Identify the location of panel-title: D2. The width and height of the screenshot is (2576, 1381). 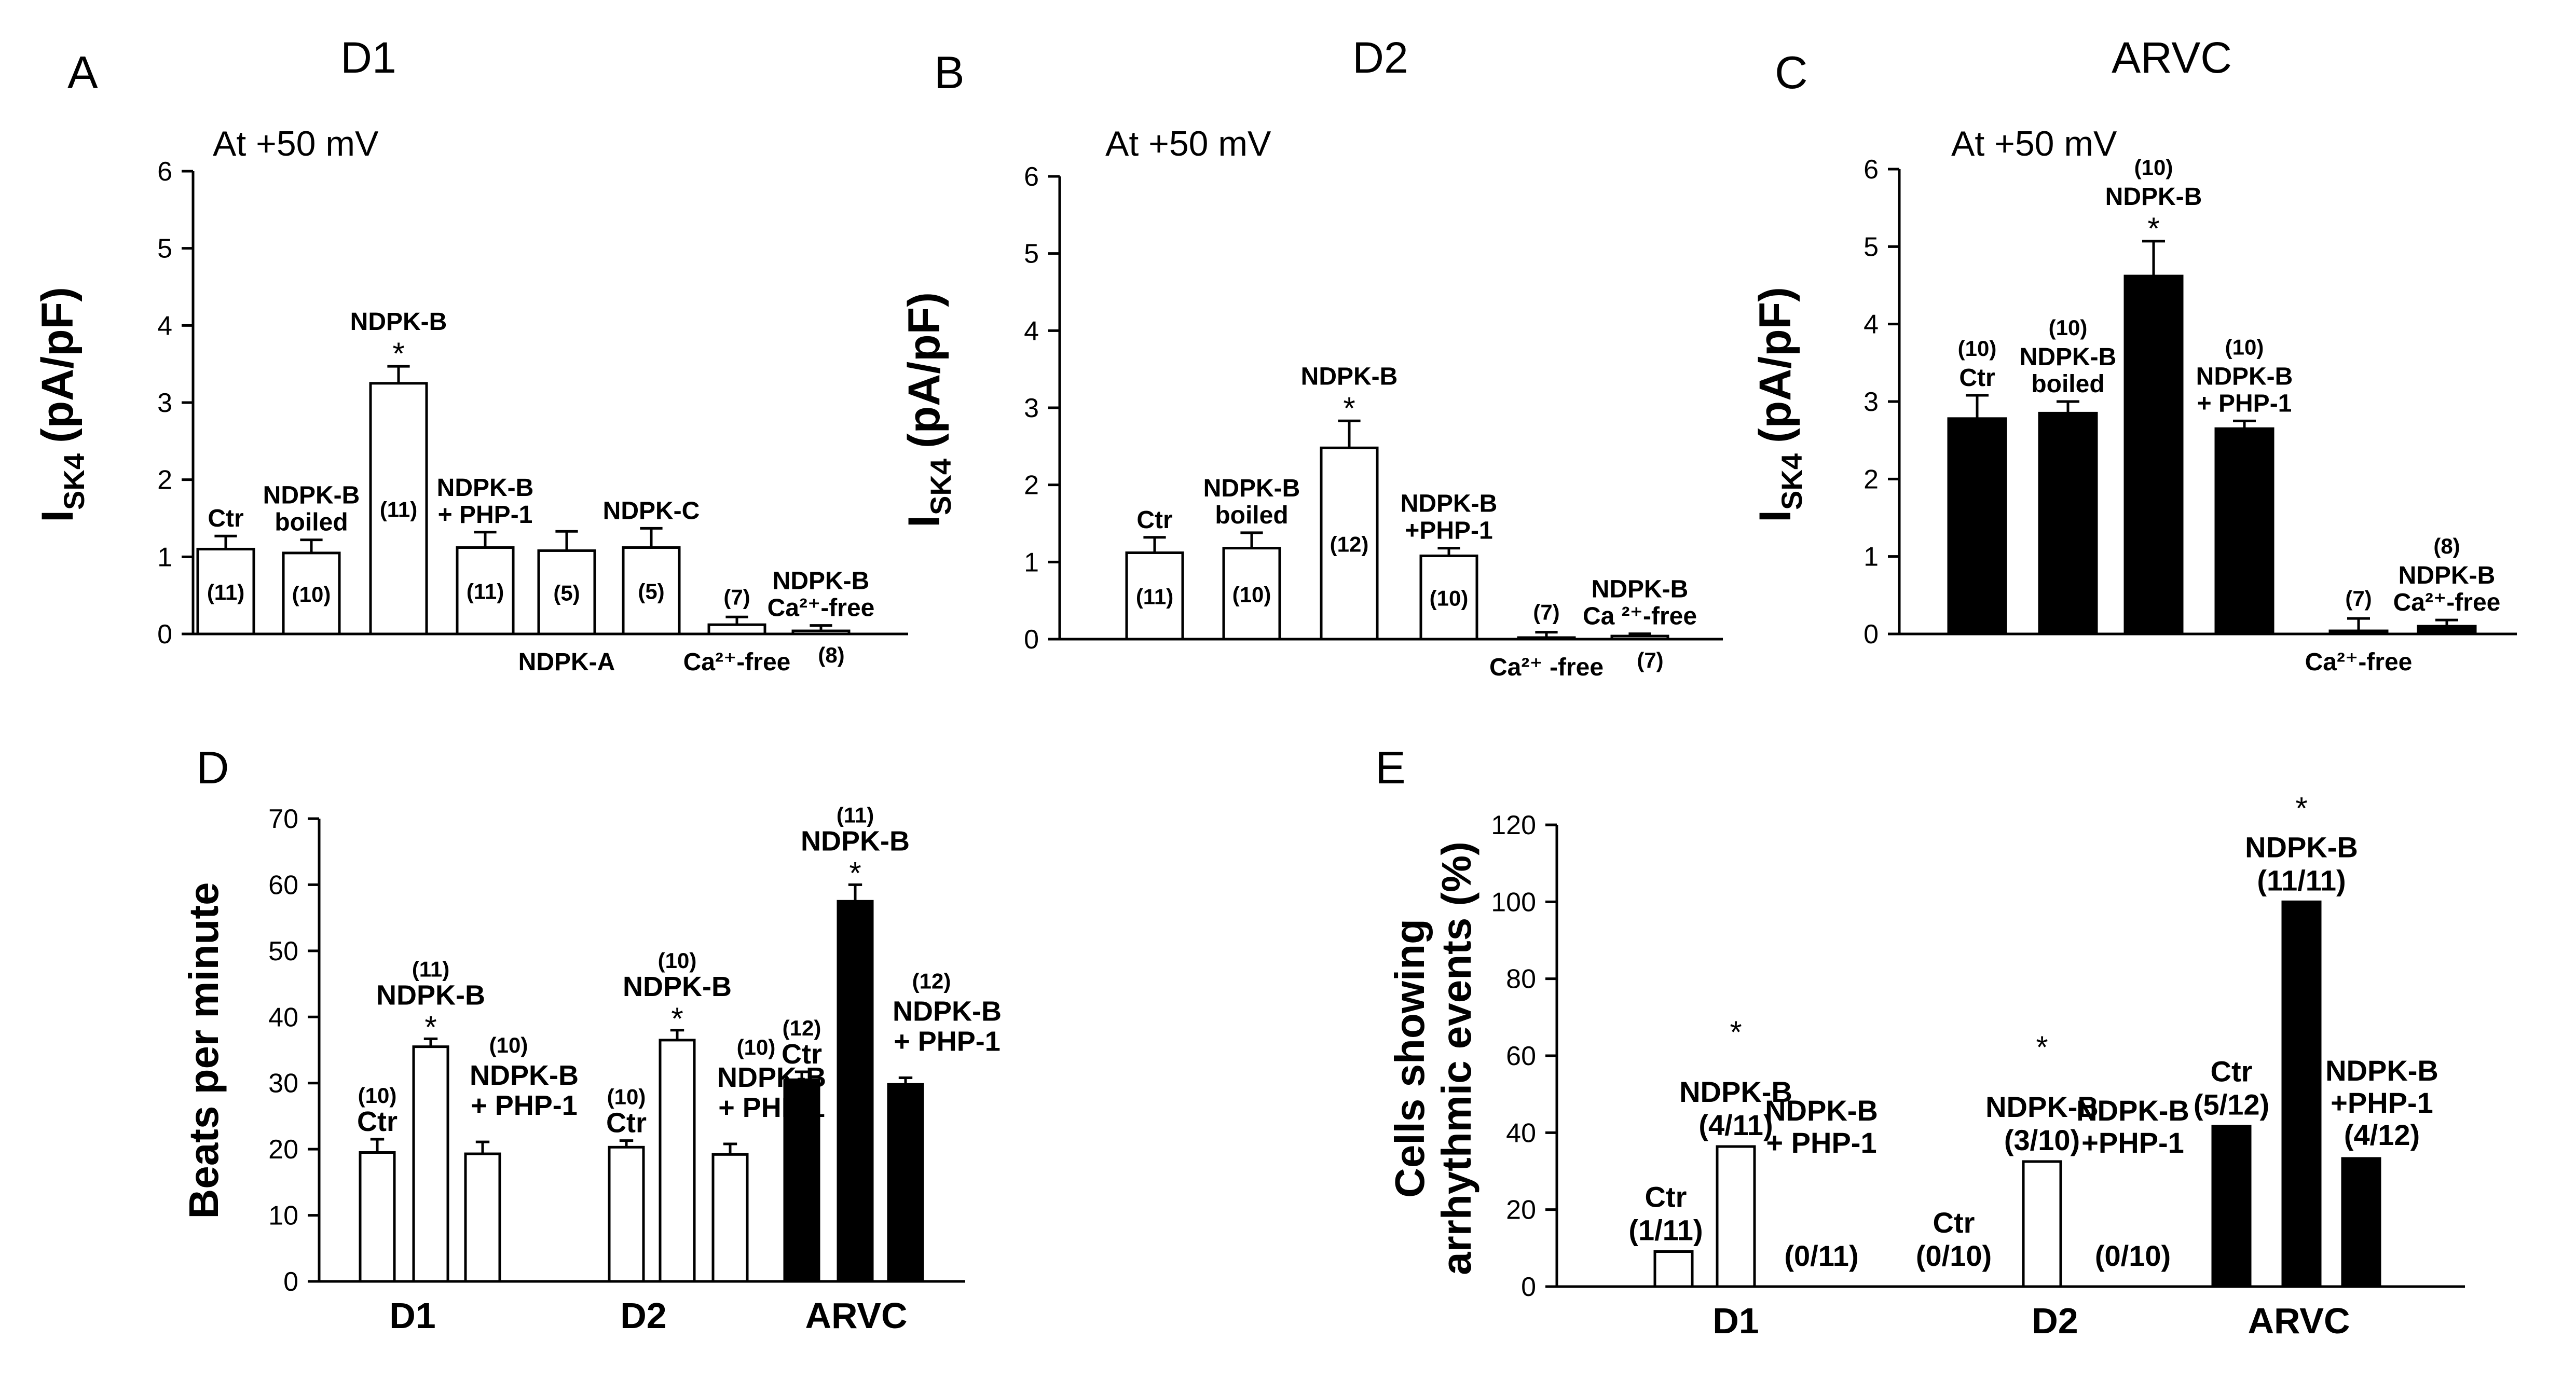
(1380, 58).